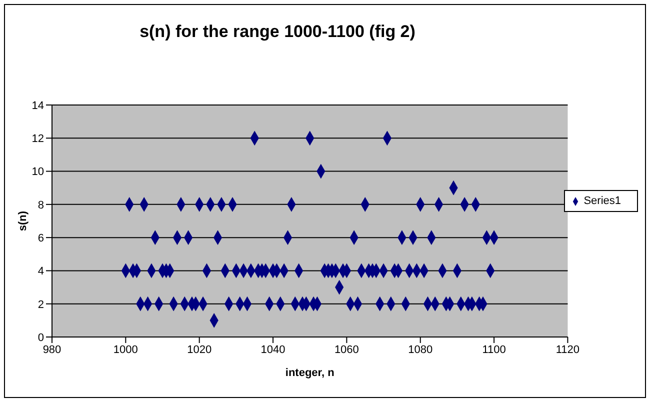 This screenshot has width=650, height=402. I want to click on x-tick-label: 1040, so click(273, 350).